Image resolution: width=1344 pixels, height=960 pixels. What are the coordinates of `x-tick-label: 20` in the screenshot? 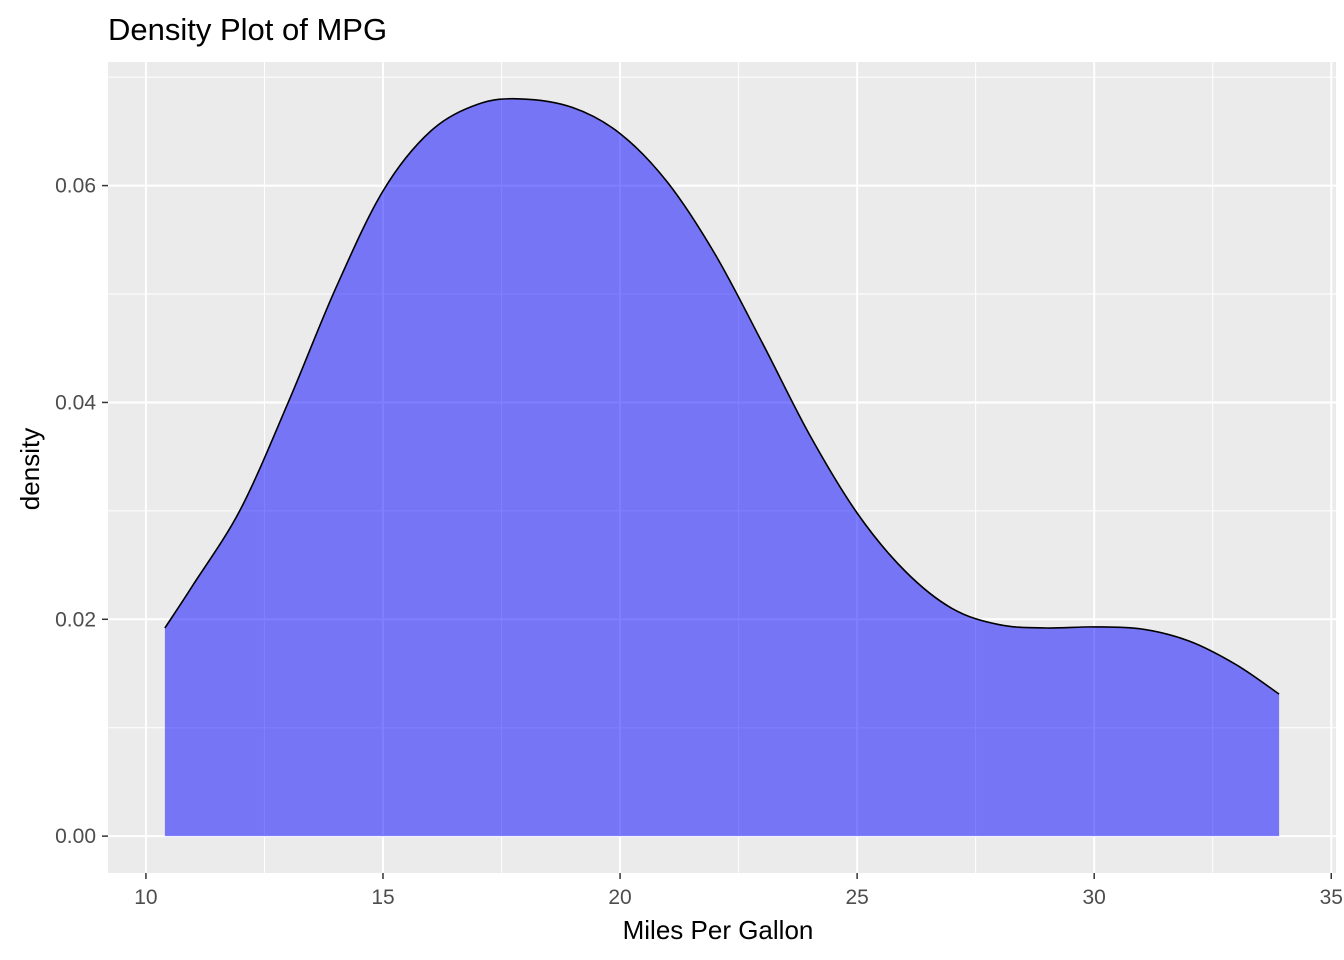 It's located at (619, 897).